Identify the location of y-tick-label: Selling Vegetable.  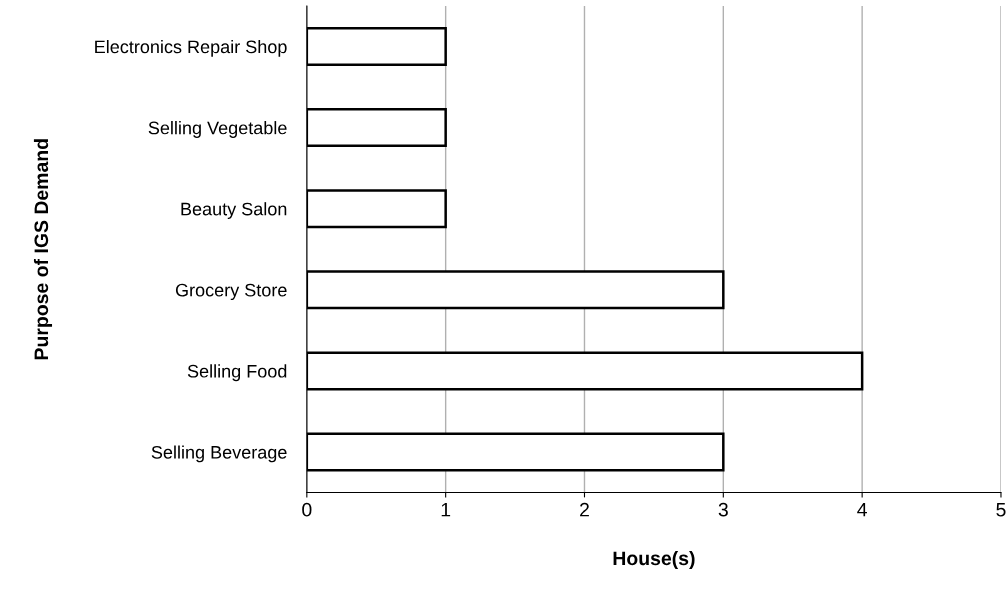
(217, 129).